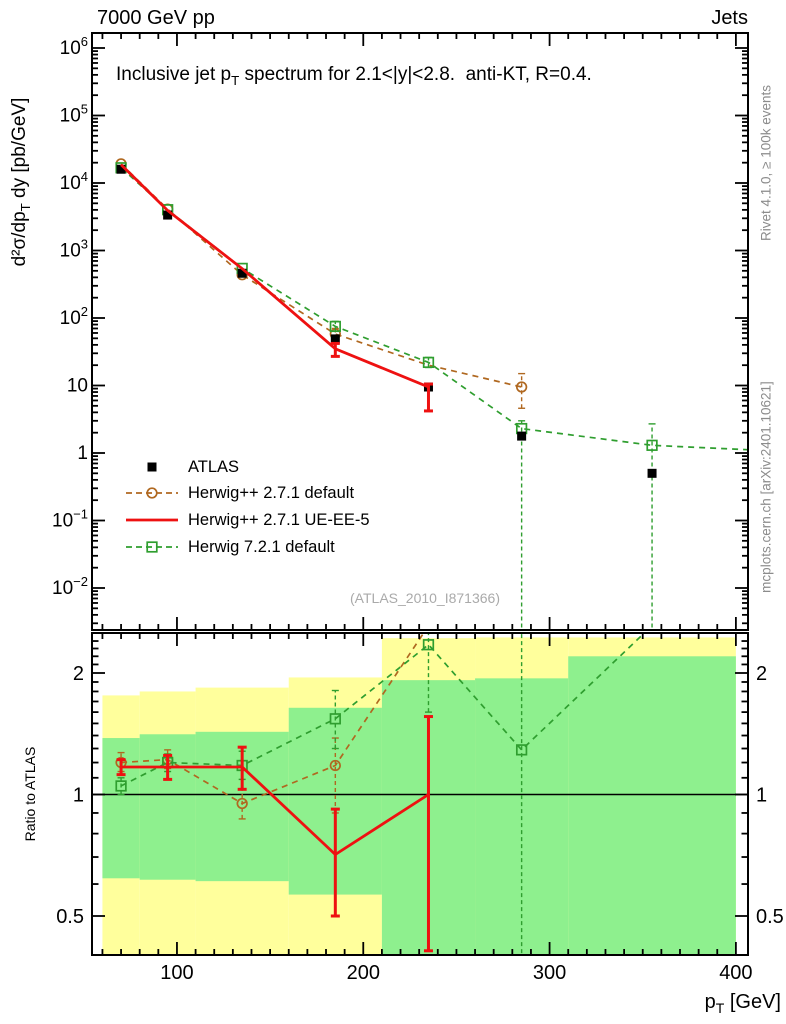 This screenshot has width=786, height=1024. What do you see at coordinates (70, 586) in the screenshot?
I see `svg-text: 10⁻²` at bounding box center [70, 586].